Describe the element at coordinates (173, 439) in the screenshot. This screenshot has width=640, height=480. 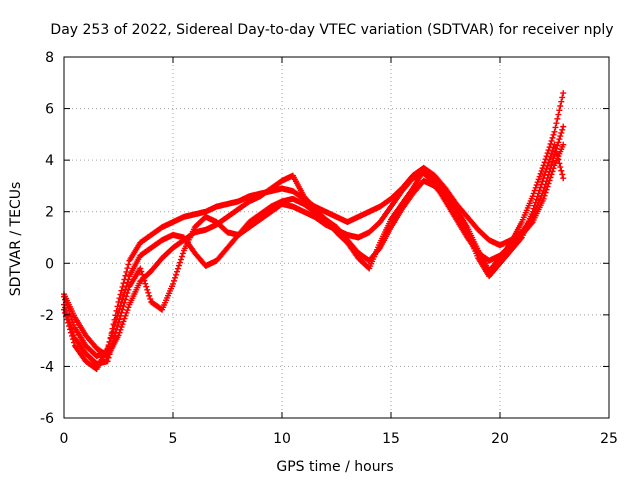
I see `x-tick-label: 5` at that location.